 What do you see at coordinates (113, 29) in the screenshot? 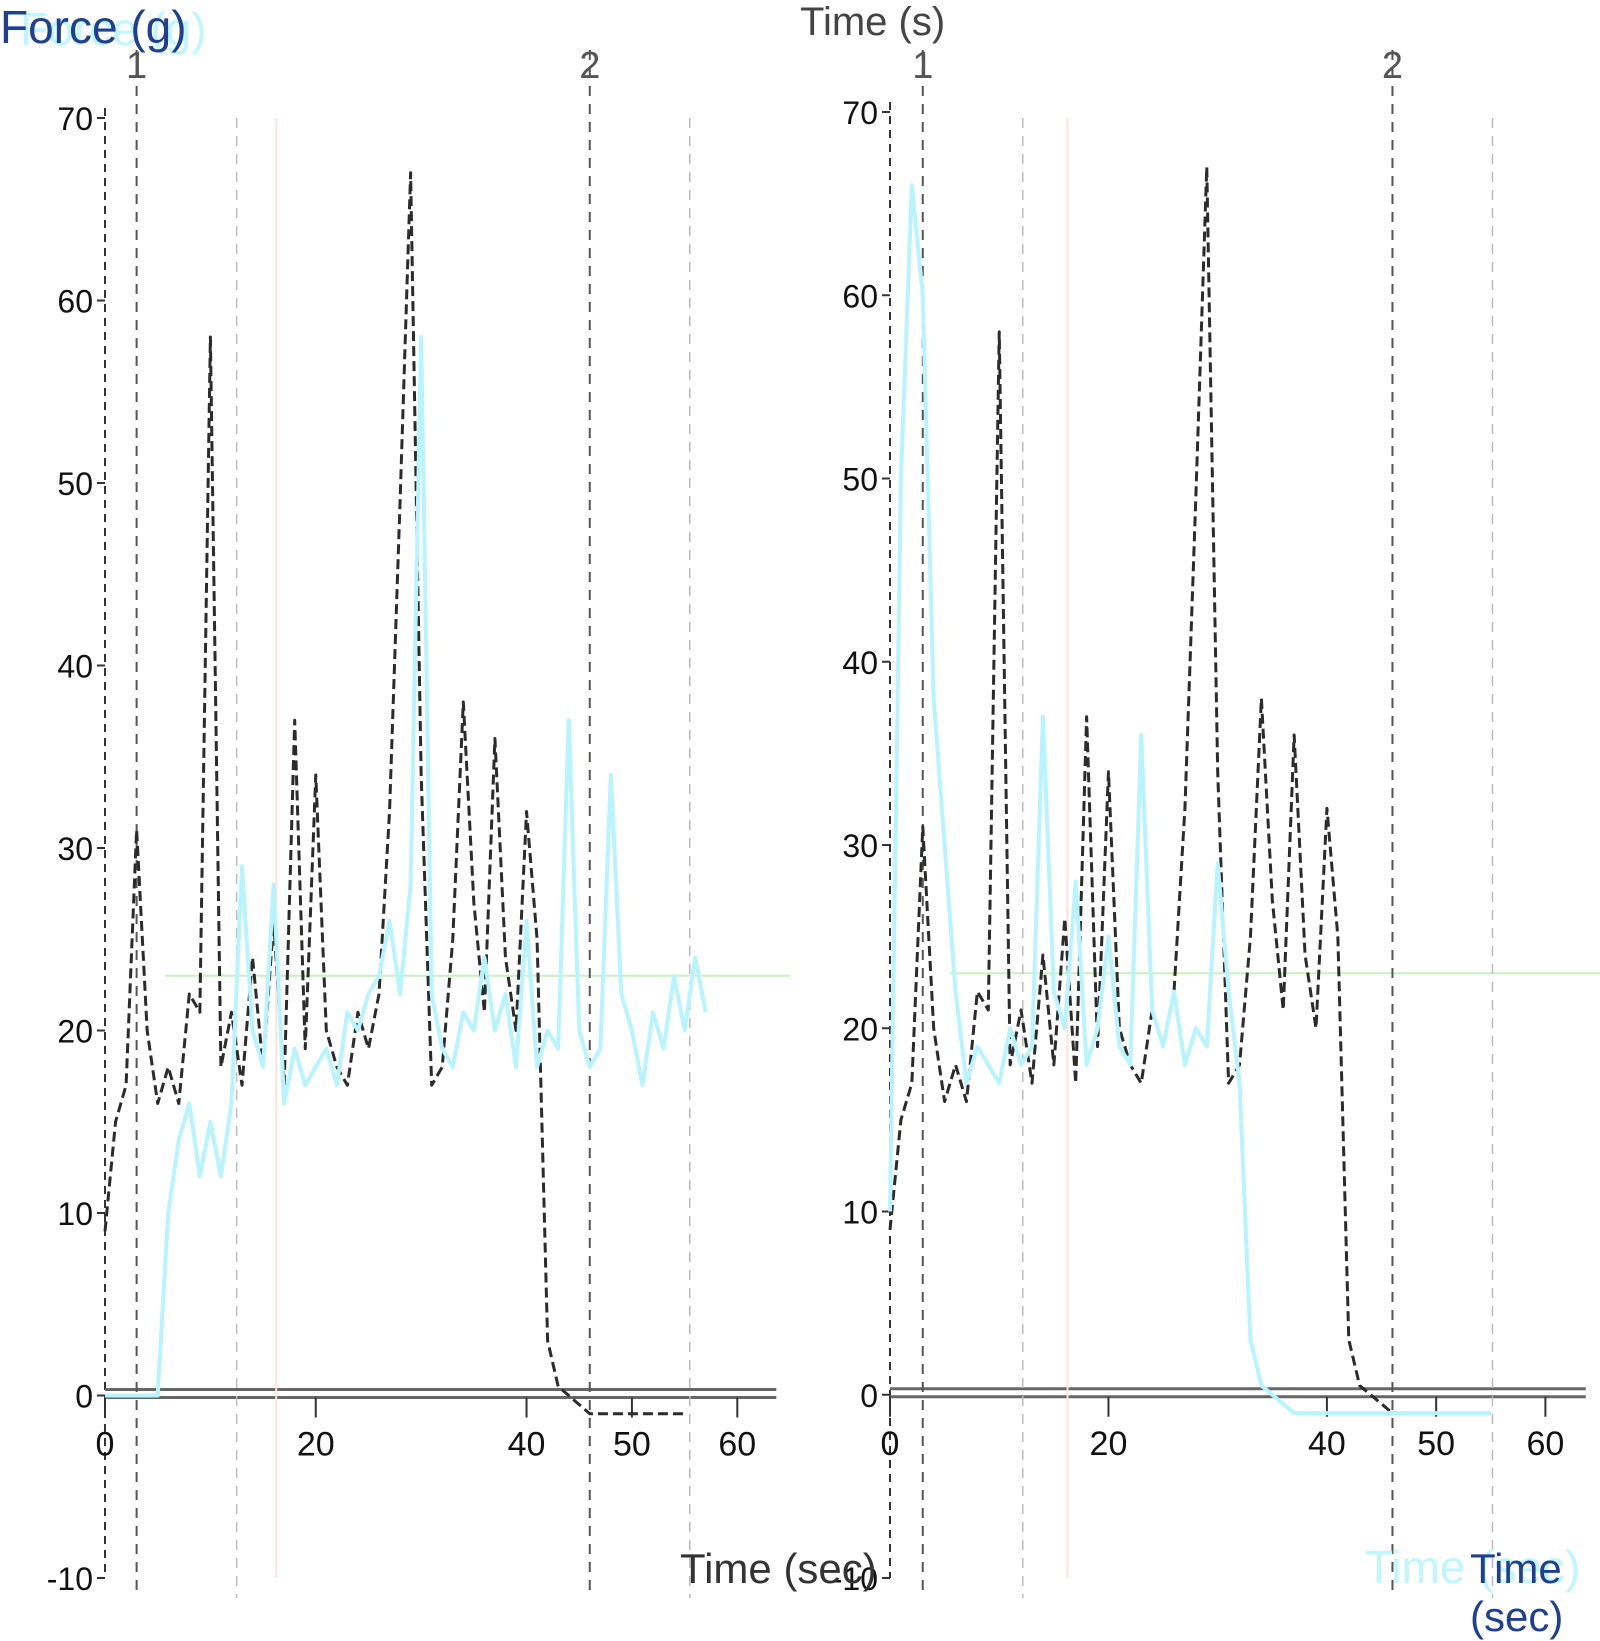
I see `y-axis-label-ghost: Force (g)` at bounding box center [113, 29].